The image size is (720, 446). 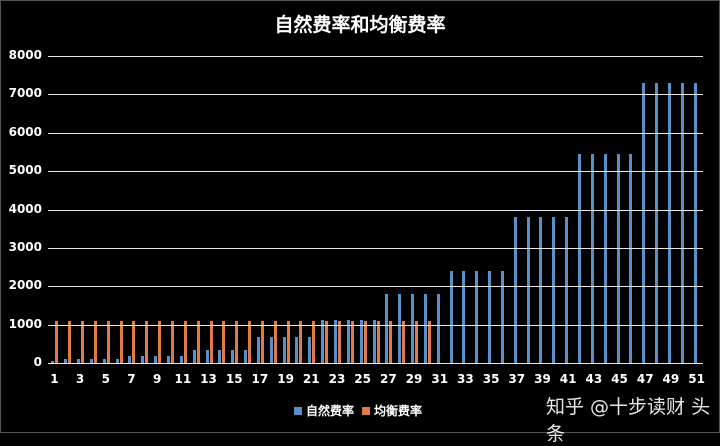 What do you see at coordinates (37, 362) in the screenshot?
I see `y-tick-label: 0` at bounding box center [37, 362].